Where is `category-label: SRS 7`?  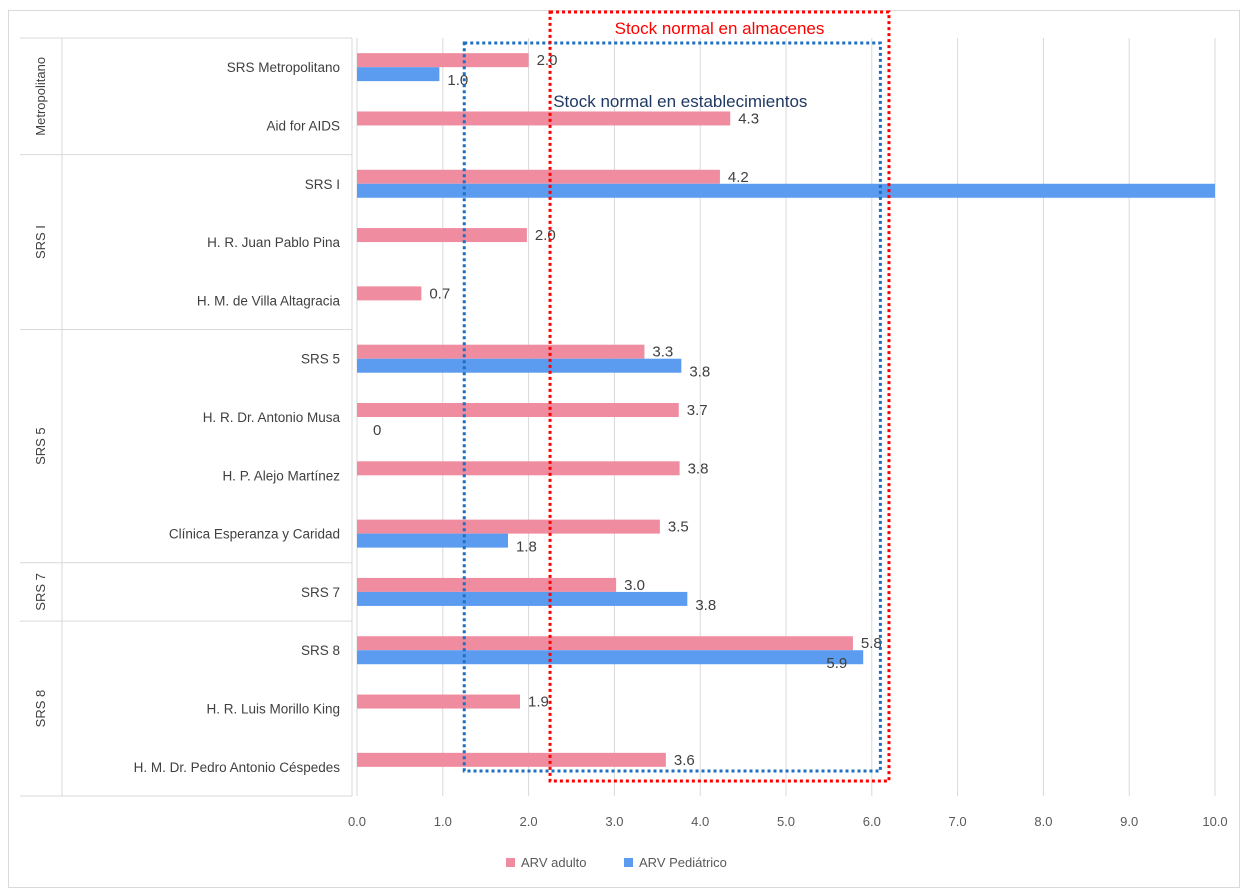
category-label: SRS 7 is located at coordinates (320, 592).